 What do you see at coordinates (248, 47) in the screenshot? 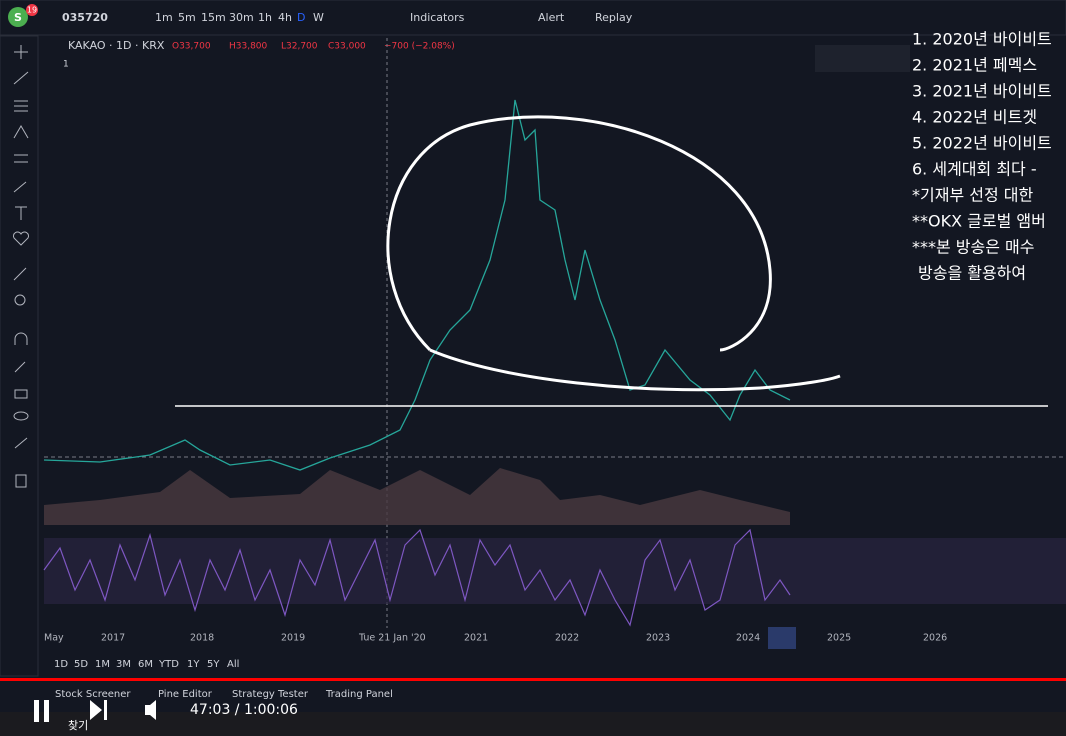
I see `ohlc-high: H33,800` at bounding box center [248, 47].